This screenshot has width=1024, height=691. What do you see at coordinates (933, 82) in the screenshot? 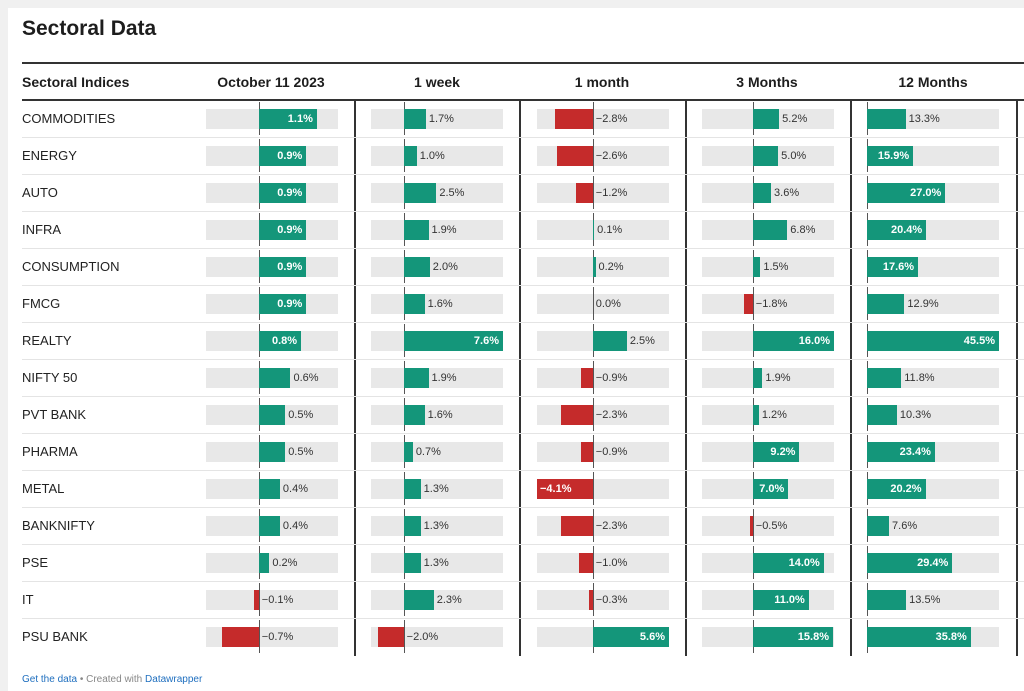
I see `column-header-5: 12 Months` at bounding box center [933, 82].